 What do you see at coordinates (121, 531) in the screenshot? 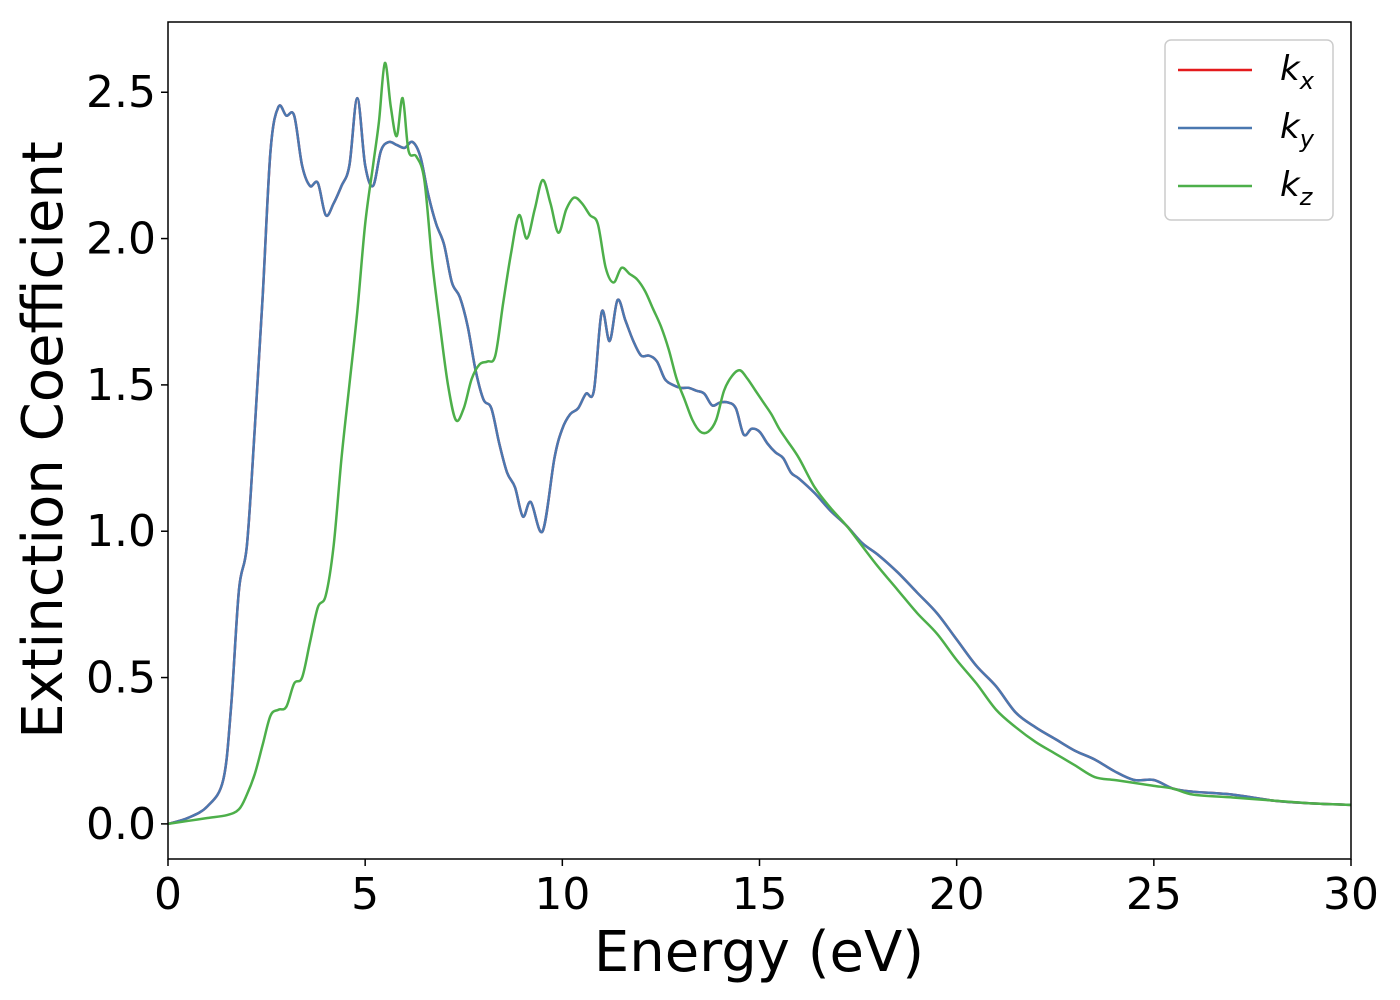
I see `y-tick-label: 1.0` at bounding box center [121, 531].